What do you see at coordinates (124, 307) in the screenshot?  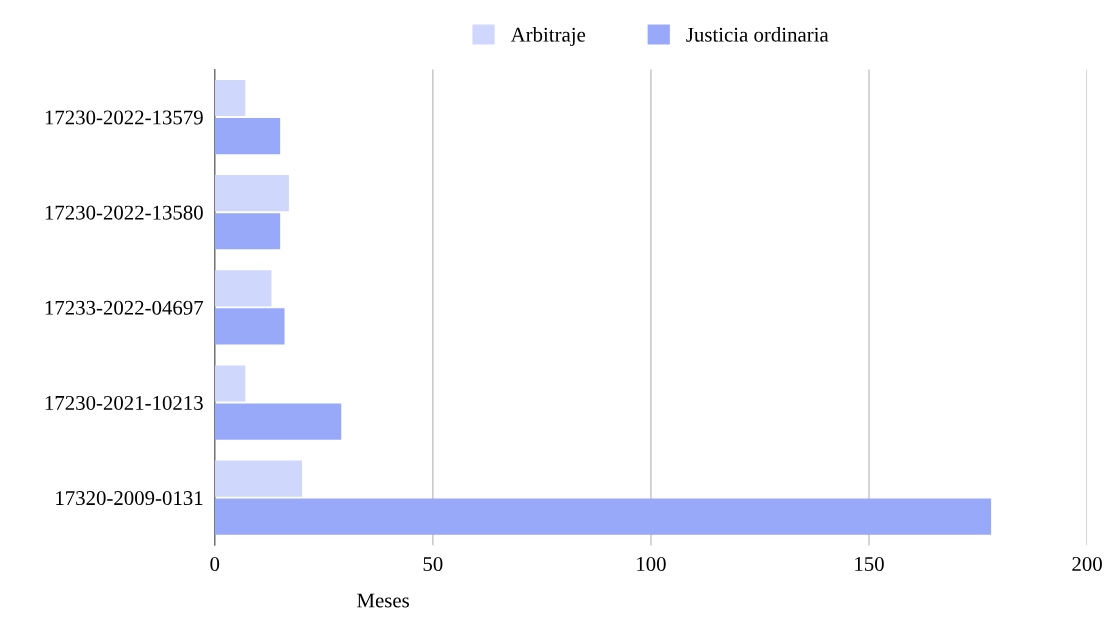 I see `y-tick-label: 17233-2022-04697` at bounding box center [124, 307].